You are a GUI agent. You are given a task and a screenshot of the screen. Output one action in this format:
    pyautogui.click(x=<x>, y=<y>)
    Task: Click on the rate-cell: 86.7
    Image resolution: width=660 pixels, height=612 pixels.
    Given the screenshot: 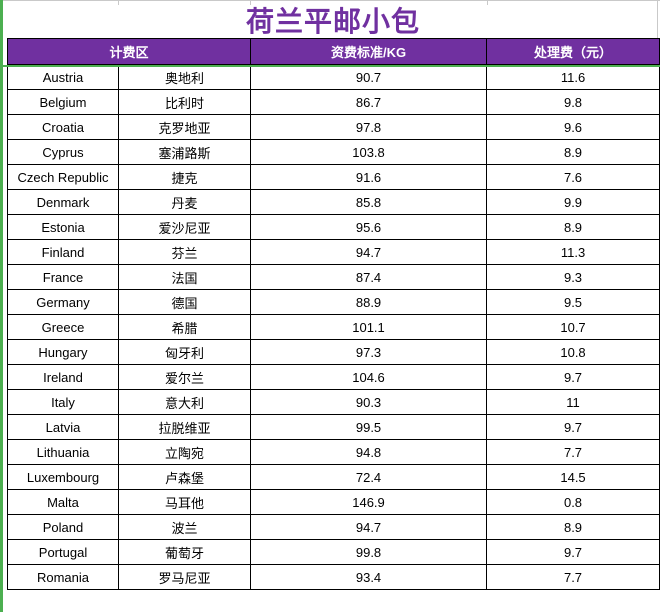 What is the action you would take?
    pyautogui.click(x=369, y=102)
    